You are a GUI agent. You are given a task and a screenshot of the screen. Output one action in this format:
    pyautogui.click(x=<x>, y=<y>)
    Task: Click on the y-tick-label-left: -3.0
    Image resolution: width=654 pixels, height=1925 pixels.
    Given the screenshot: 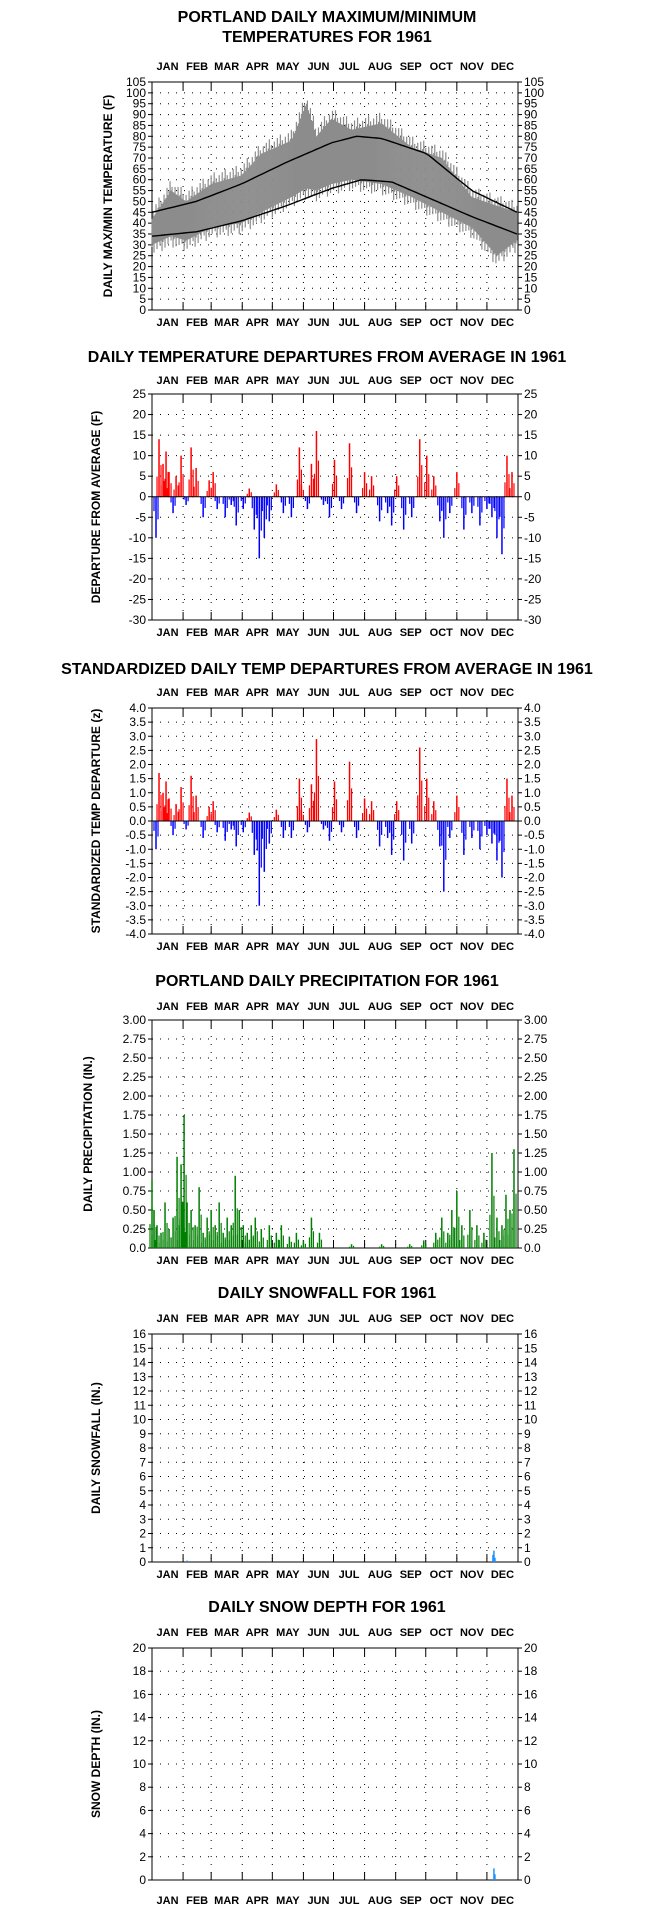 What is the action you would take?
    pyautogui.click(x=135, y=906)
    